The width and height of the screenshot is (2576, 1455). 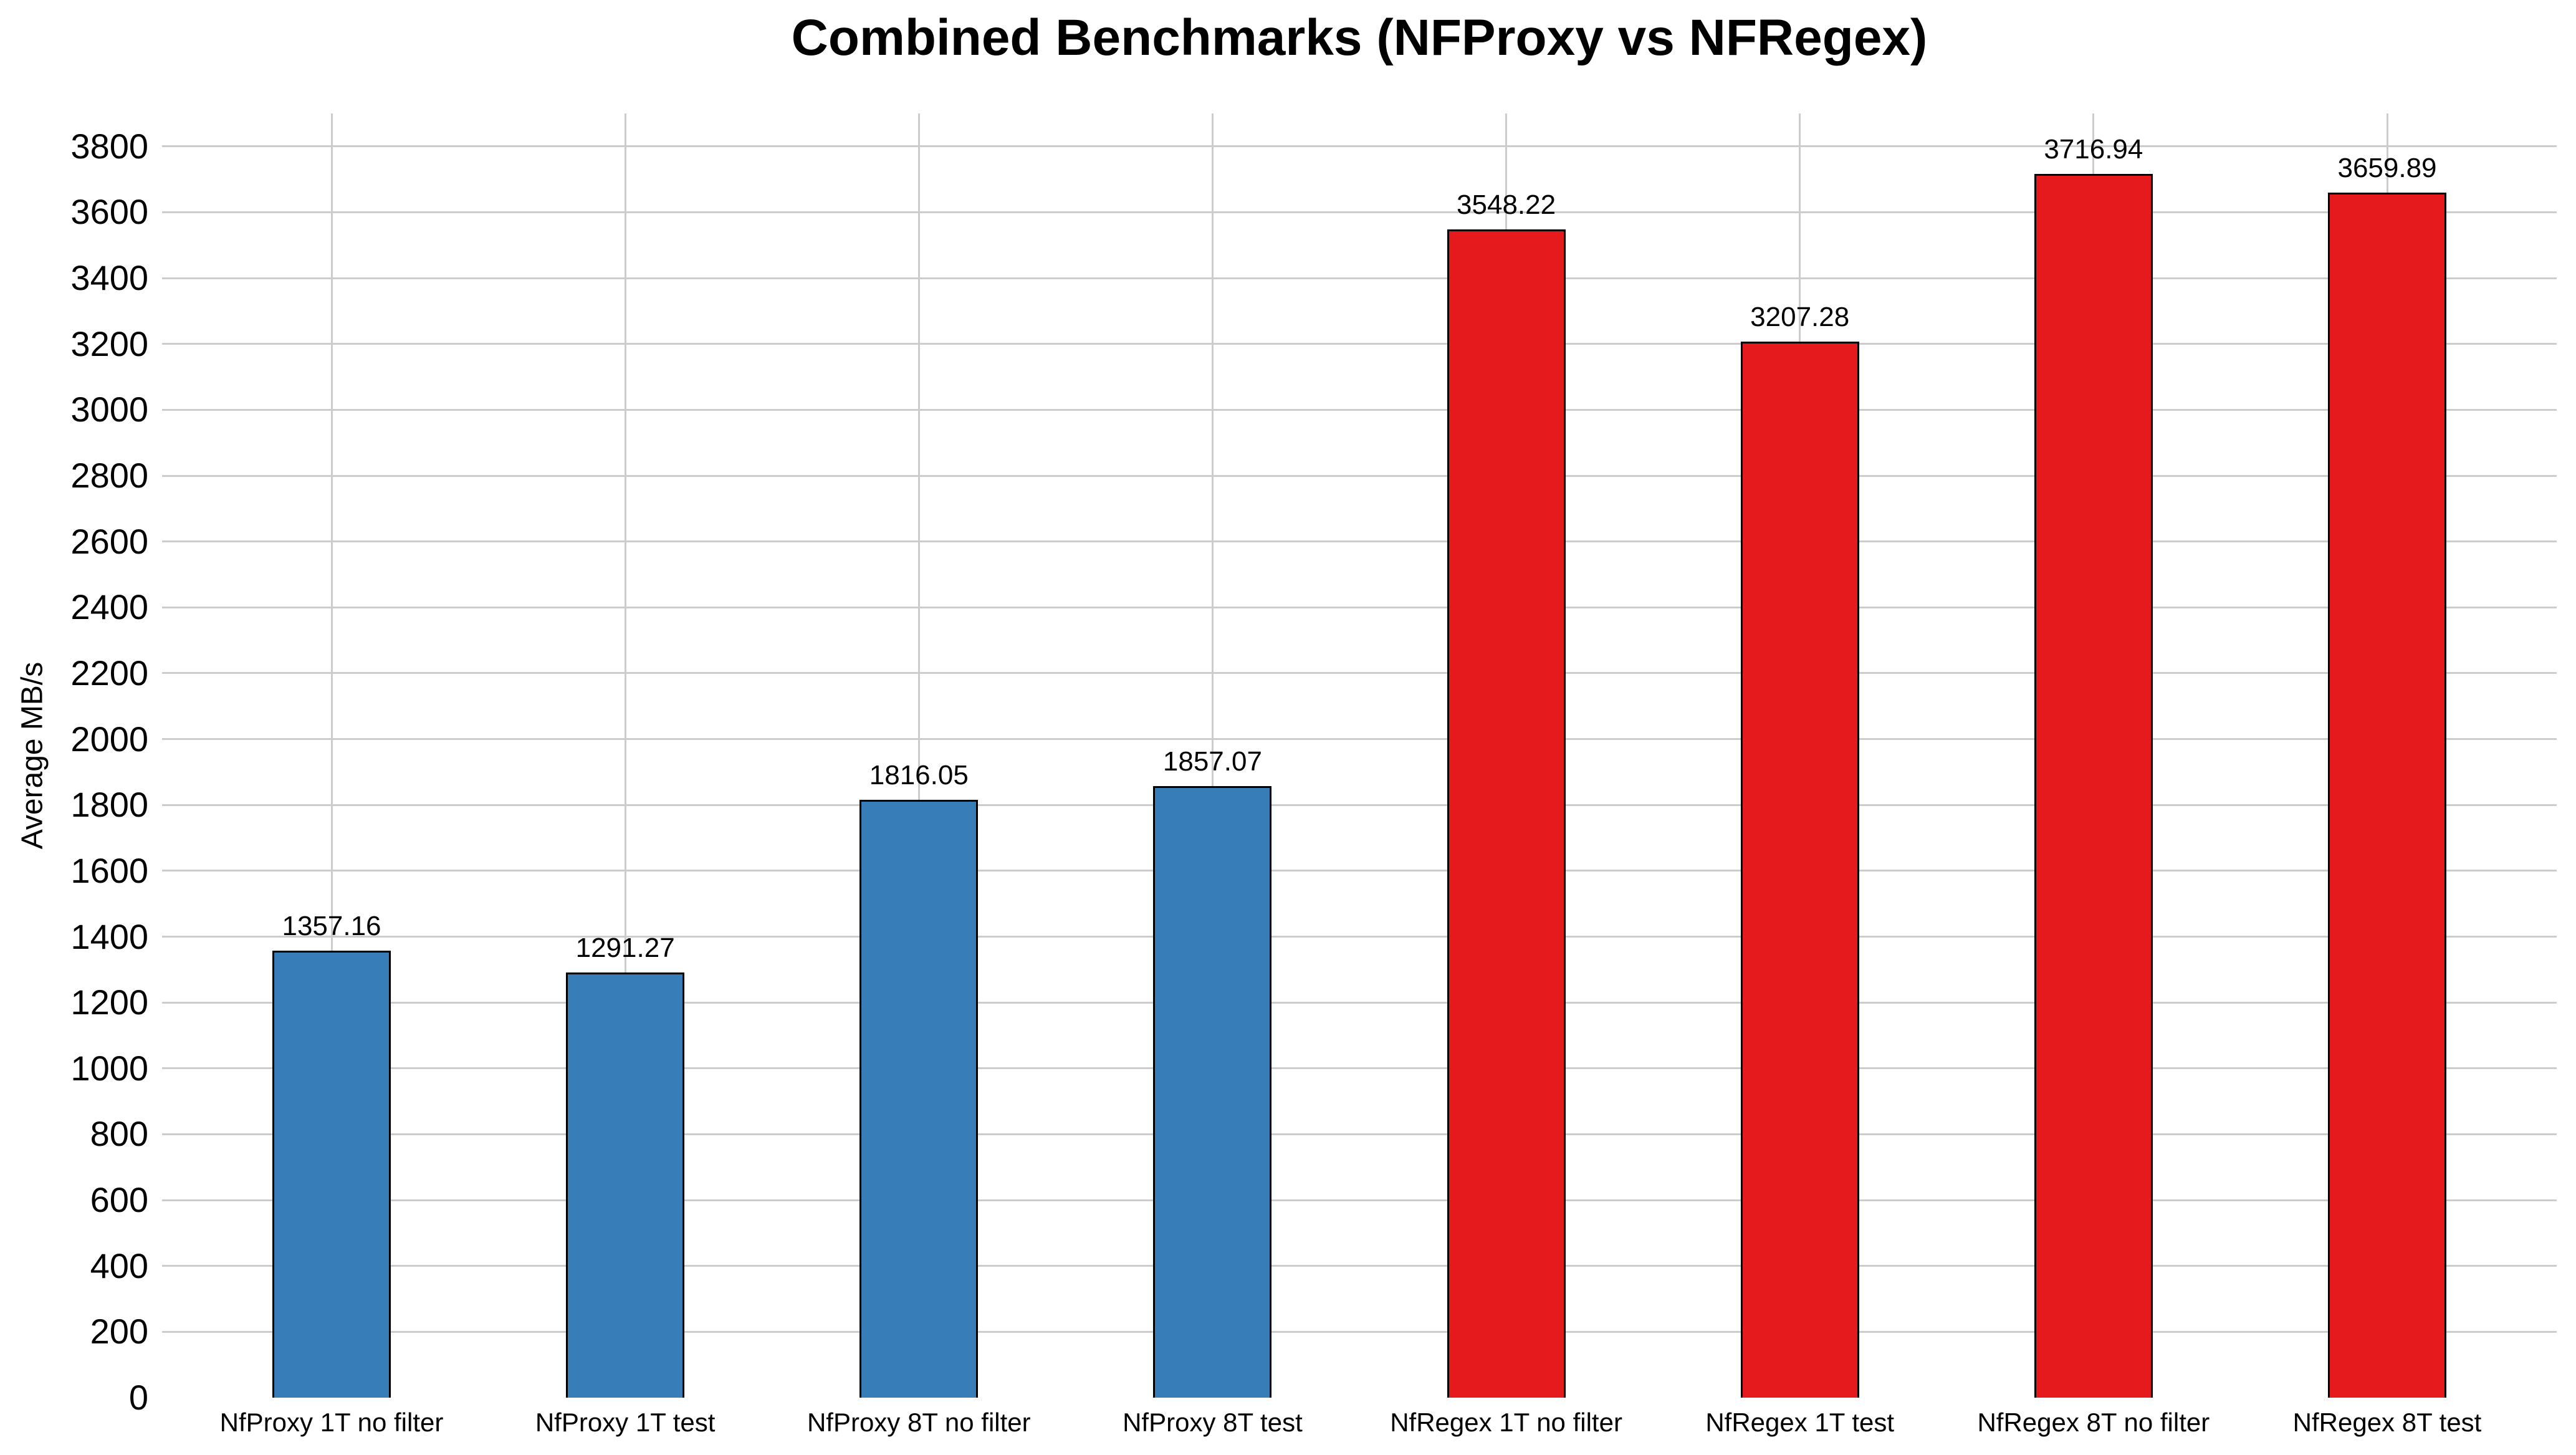 What do you see at coordinates (1506, 1423) in the screenshot?
I see `x-tick-label-nfregex-1t-no-filter: NfRegex 1T no filter` at bounding box center [1506, 1423].